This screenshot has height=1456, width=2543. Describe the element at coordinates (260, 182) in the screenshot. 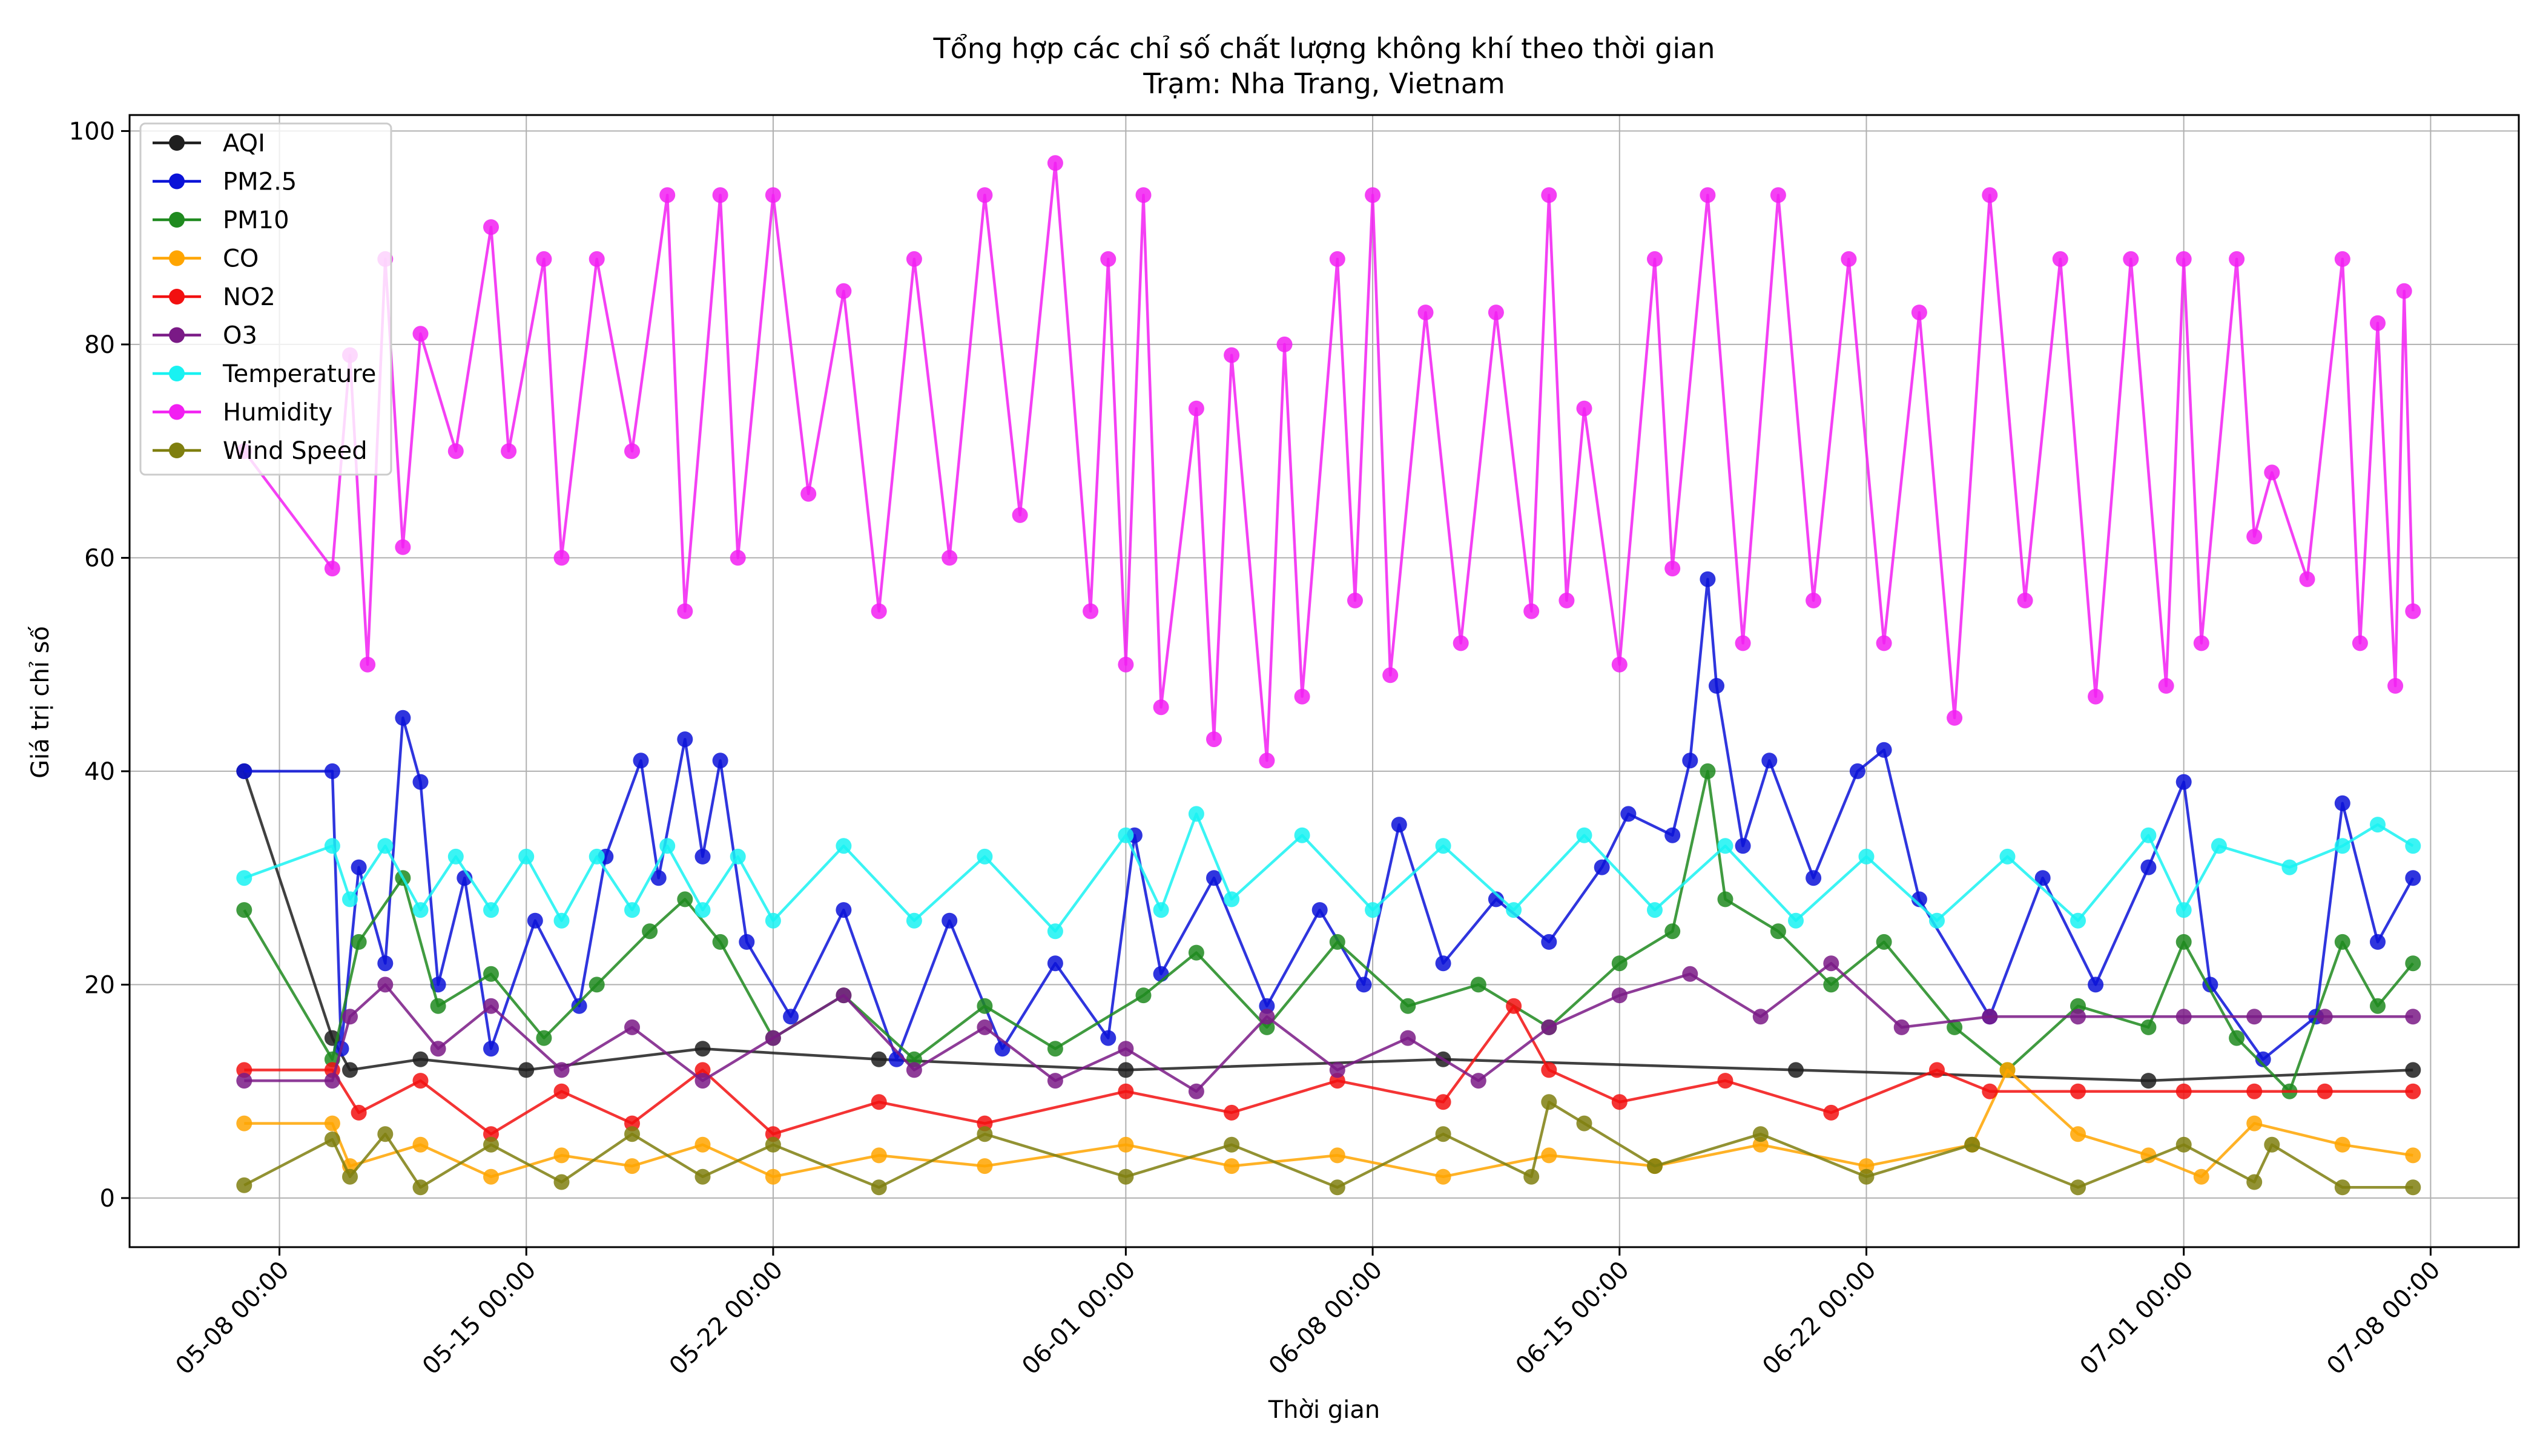

I see `legend-label: PM2.5` at that location.